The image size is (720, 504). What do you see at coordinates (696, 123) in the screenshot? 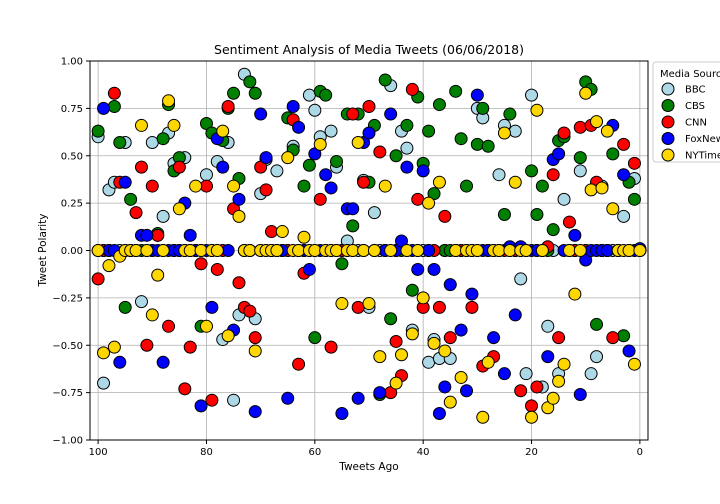
I see `legend-label: CNN` at bounding box center [696, 123].